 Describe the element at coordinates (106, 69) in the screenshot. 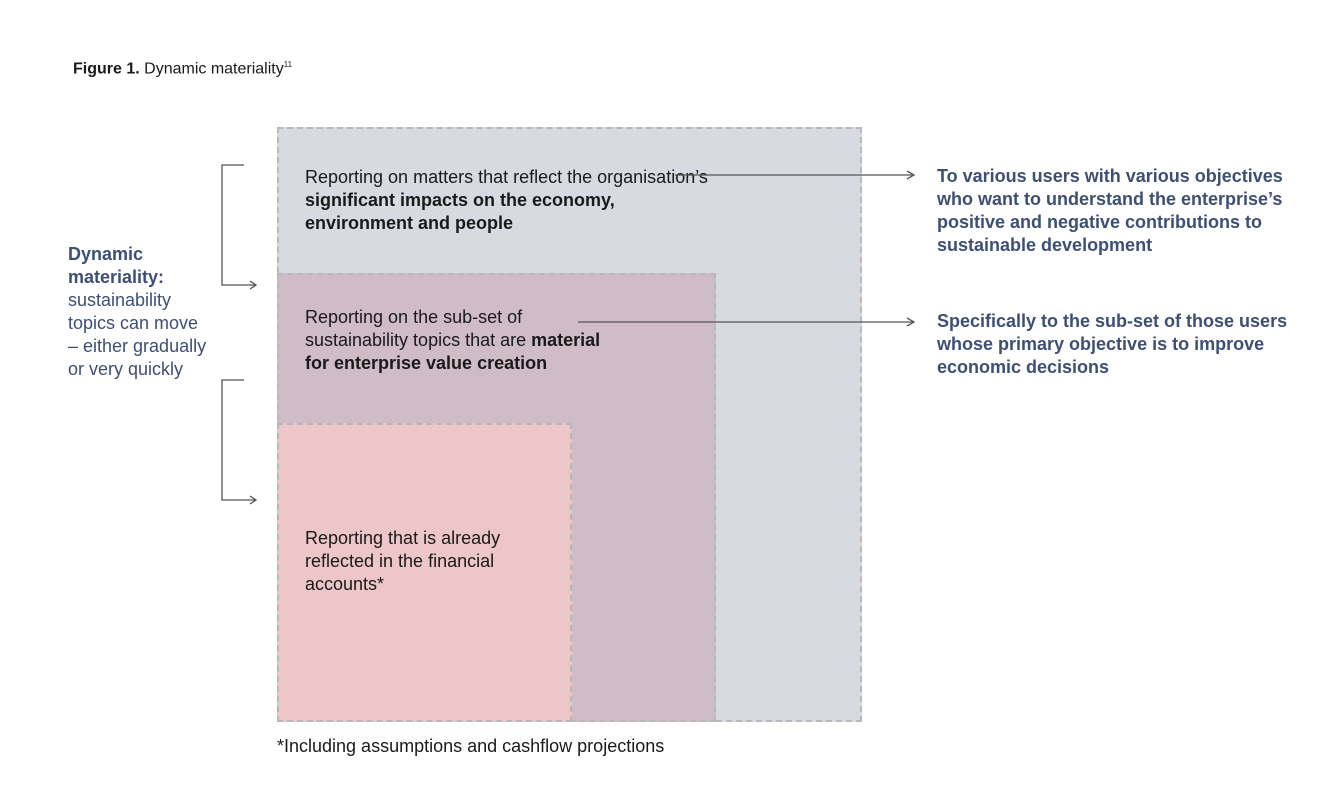

I see `figure-label: Figure 1.` at that location.